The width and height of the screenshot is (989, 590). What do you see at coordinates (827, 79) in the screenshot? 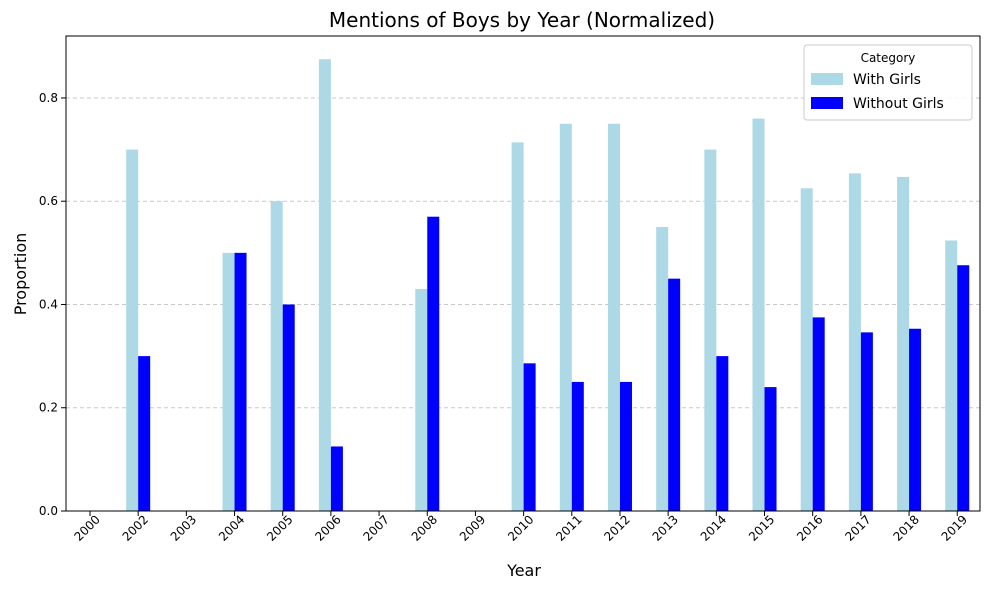
I see `legend-swatch-with-girls` at bounding box center [827, 79].